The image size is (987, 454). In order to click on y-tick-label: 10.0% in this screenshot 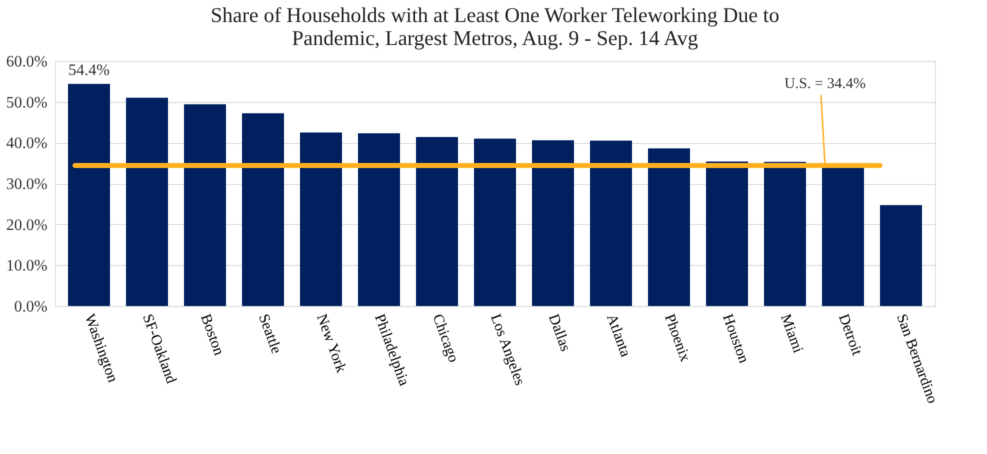, I will do `click(27, 266)`.